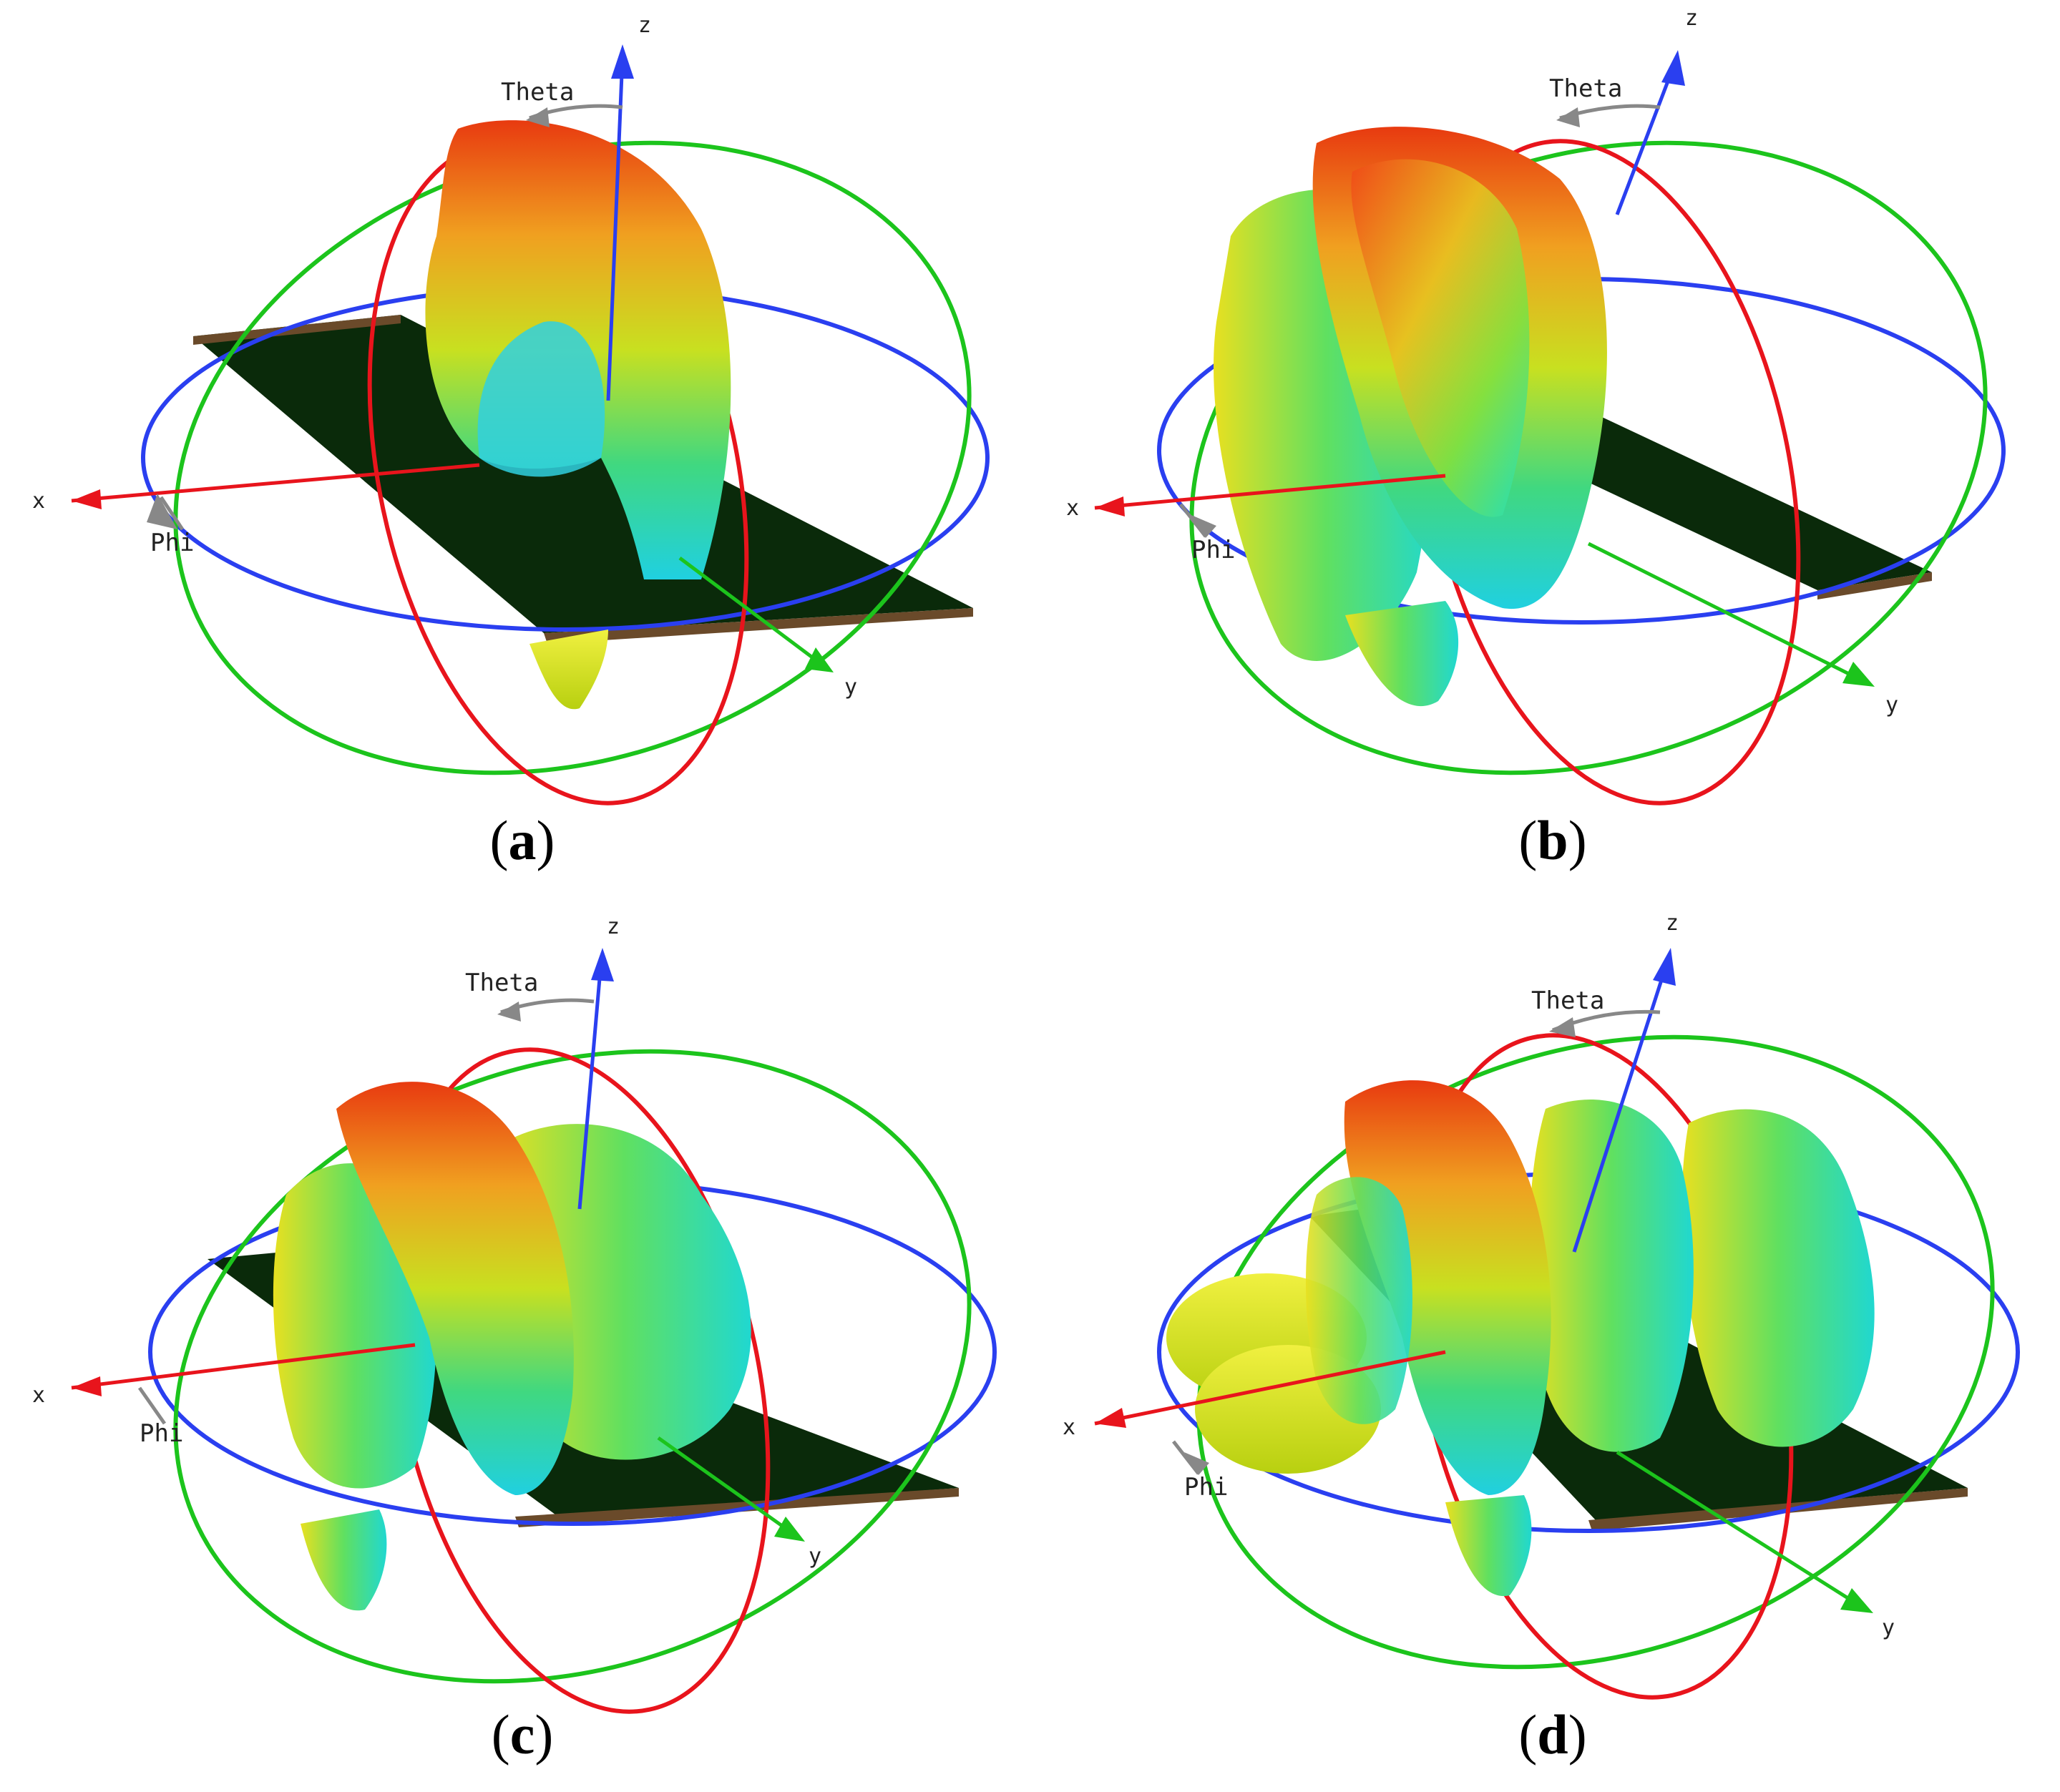 The width and height of the screenshot is (2060, 1792). What do you see at coordinates (1778, 1278) in the screenshot?
I see `side-lobe-right` at bounding box center [1778, 1278].